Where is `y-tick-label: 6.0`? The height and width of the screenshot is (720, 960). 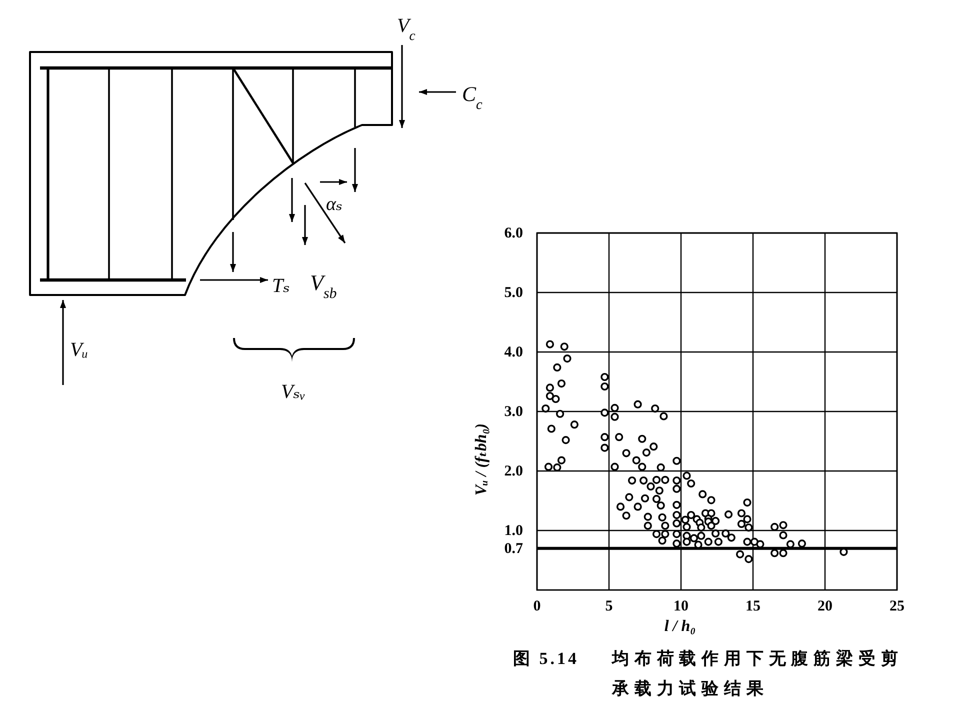 y-tick-label: 6.0 is located at coordinates (513, 233).